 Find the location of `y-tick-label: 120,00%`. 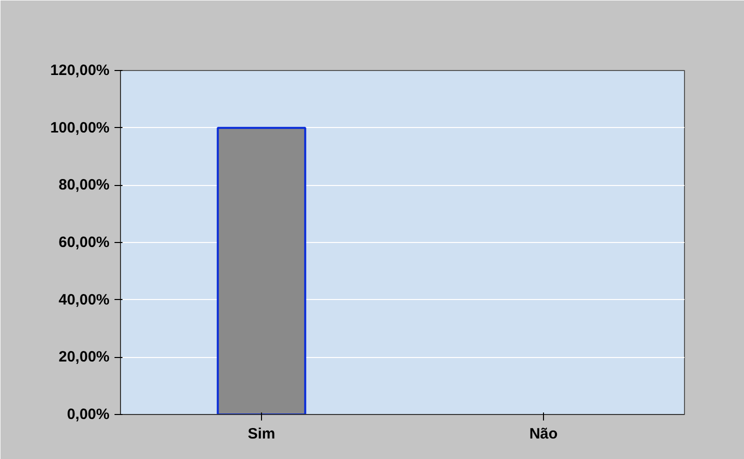

y-tick-label: 120,00% is located at coordinates (80, 70).